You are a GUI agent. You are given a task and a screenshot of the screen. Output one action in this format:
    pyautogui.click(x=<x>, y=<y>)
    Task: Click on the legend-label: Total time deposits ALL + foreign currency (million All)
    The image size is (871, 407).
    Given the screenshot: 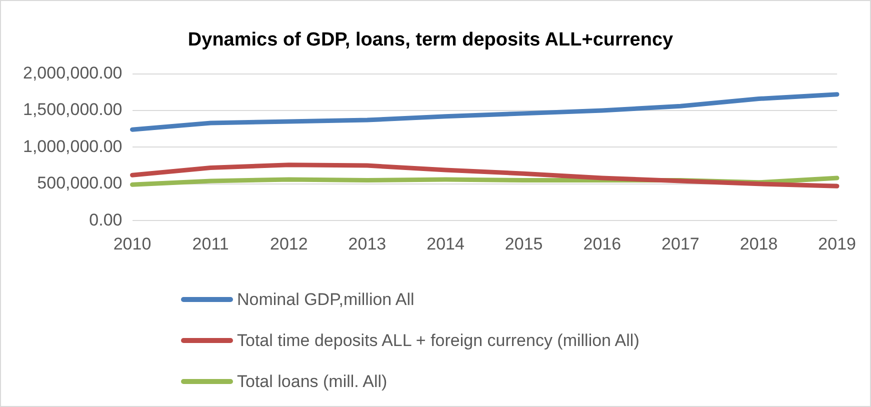 What is the action you would take?
    pyautogui.click(x=438, y=340)
    